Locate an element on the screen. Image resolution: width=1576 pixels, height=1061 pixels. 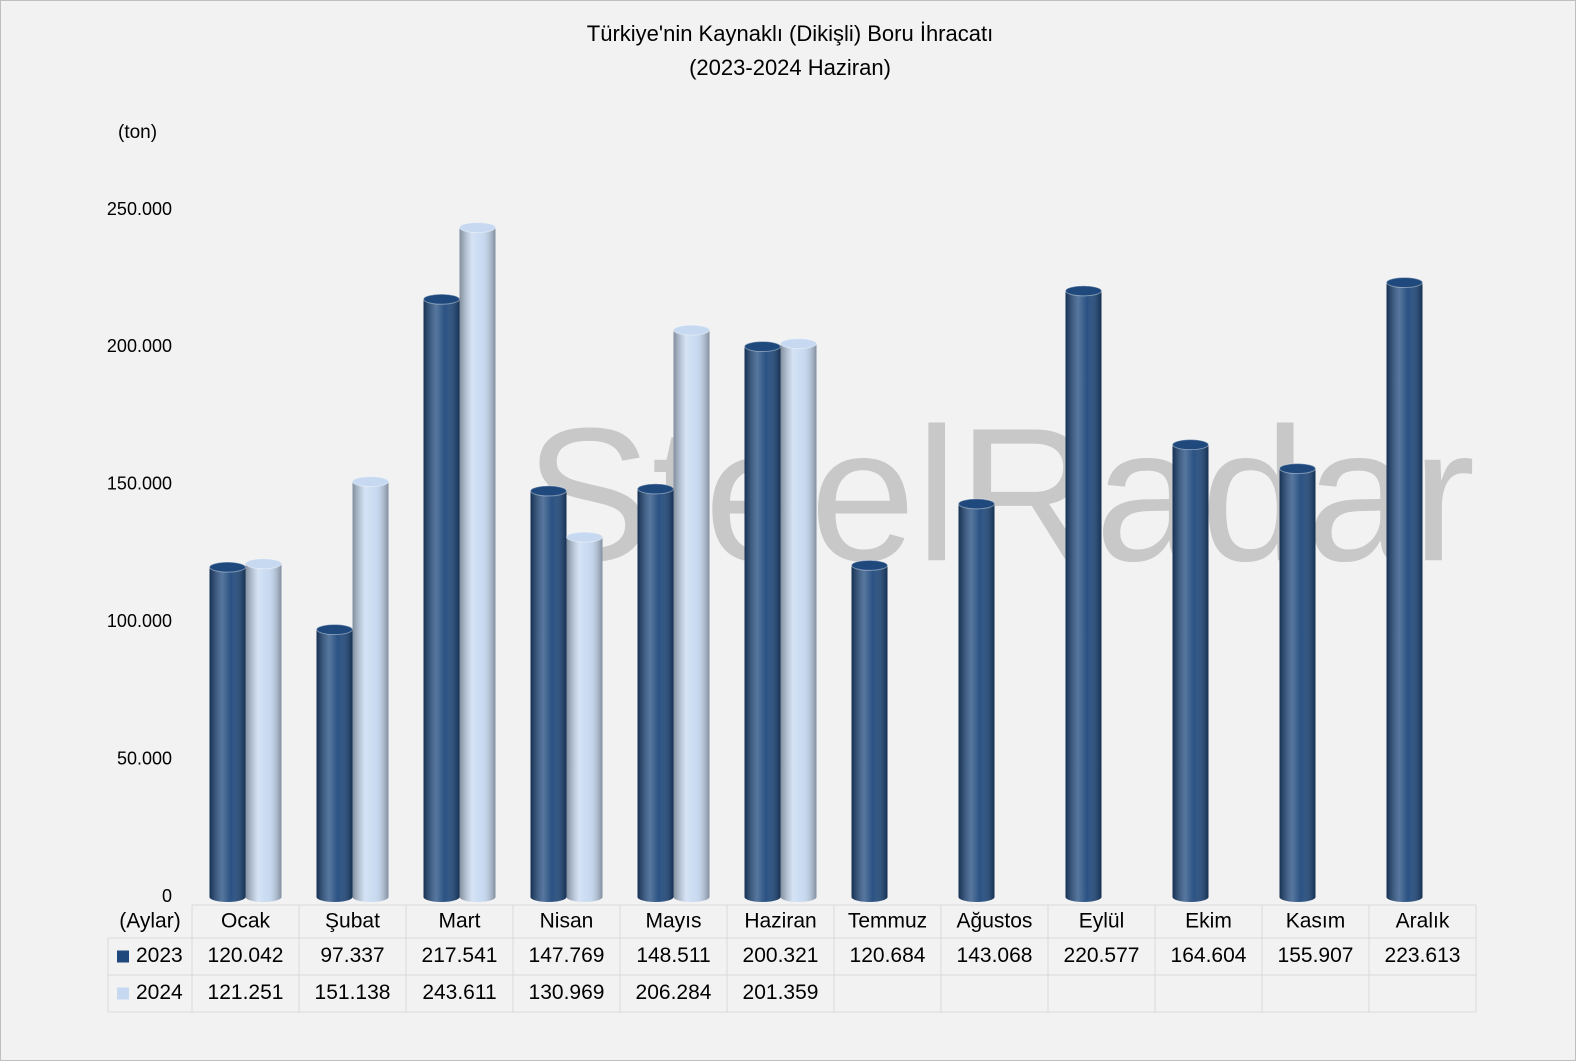
table-value: 164.604 is located at coordinates (1209, 955).